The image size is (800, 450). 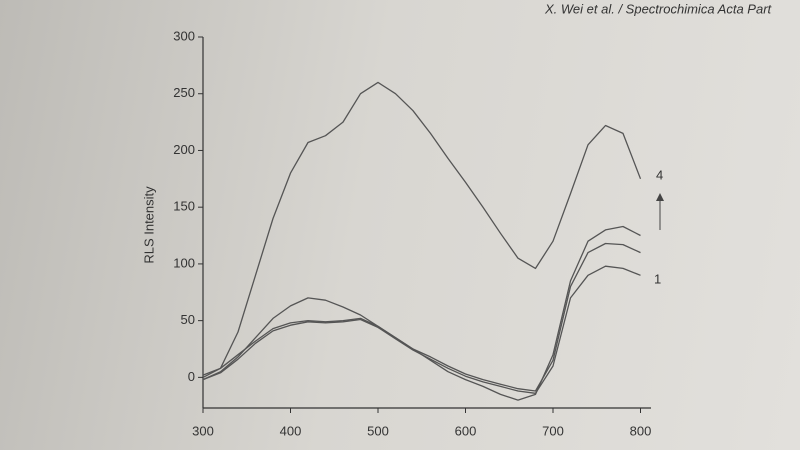 What do you see at coordinates (291, 430) in the screenshot?
I see `x-tick-label: 400` at bounding box center [291, 430].